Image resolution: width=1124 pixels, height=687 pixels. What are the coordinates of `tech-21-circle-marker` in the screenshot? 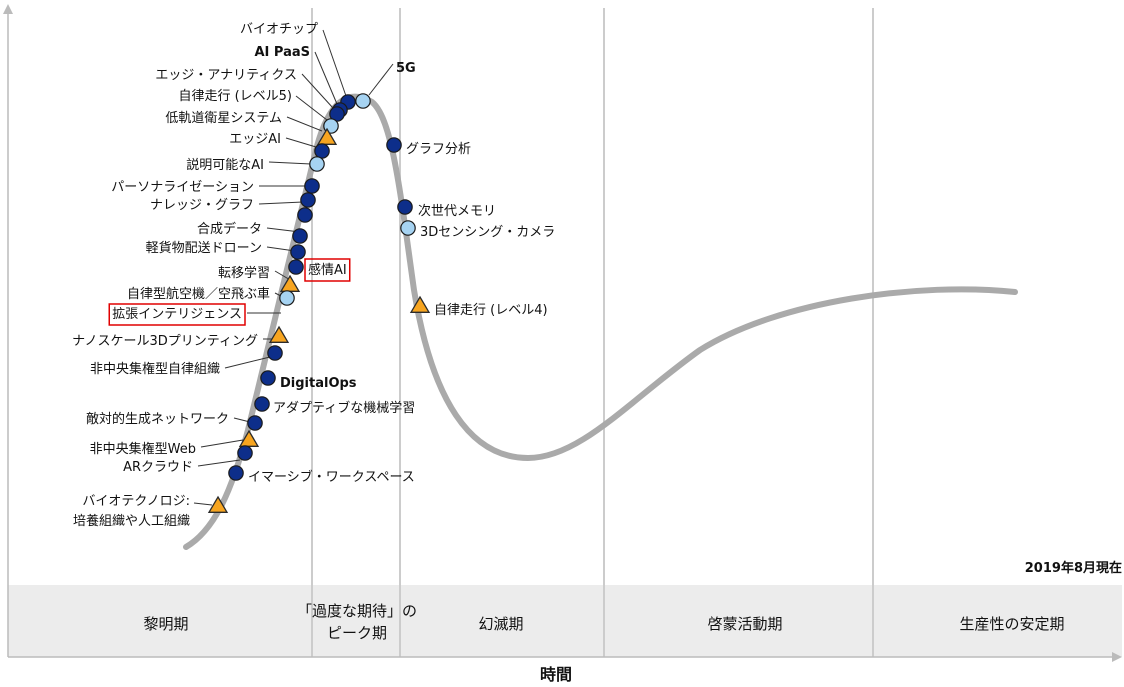 It's located at (255, 423).